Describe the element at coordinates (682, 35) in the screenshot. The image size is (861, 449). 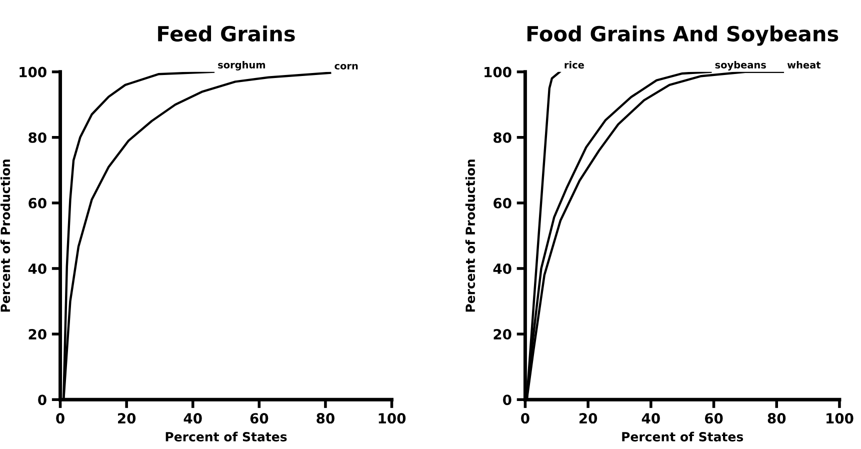
I see `chart-title: Food Grains And Soybeans` at that location.